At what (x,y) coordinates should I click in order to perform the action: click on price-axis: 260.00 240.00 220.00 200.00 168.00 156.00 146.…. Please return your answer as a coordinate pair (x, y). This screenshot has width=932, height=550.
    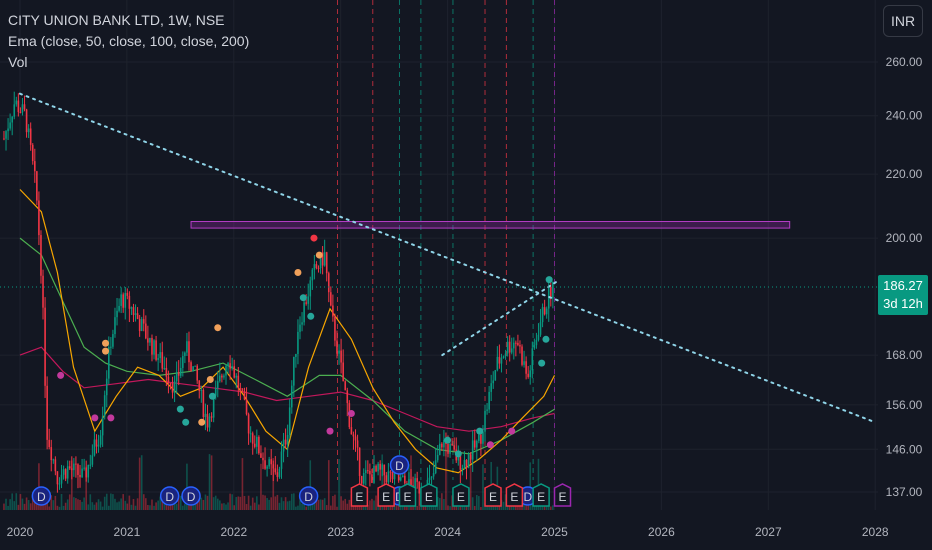
    Looking at the image, I should click on (904, 277).